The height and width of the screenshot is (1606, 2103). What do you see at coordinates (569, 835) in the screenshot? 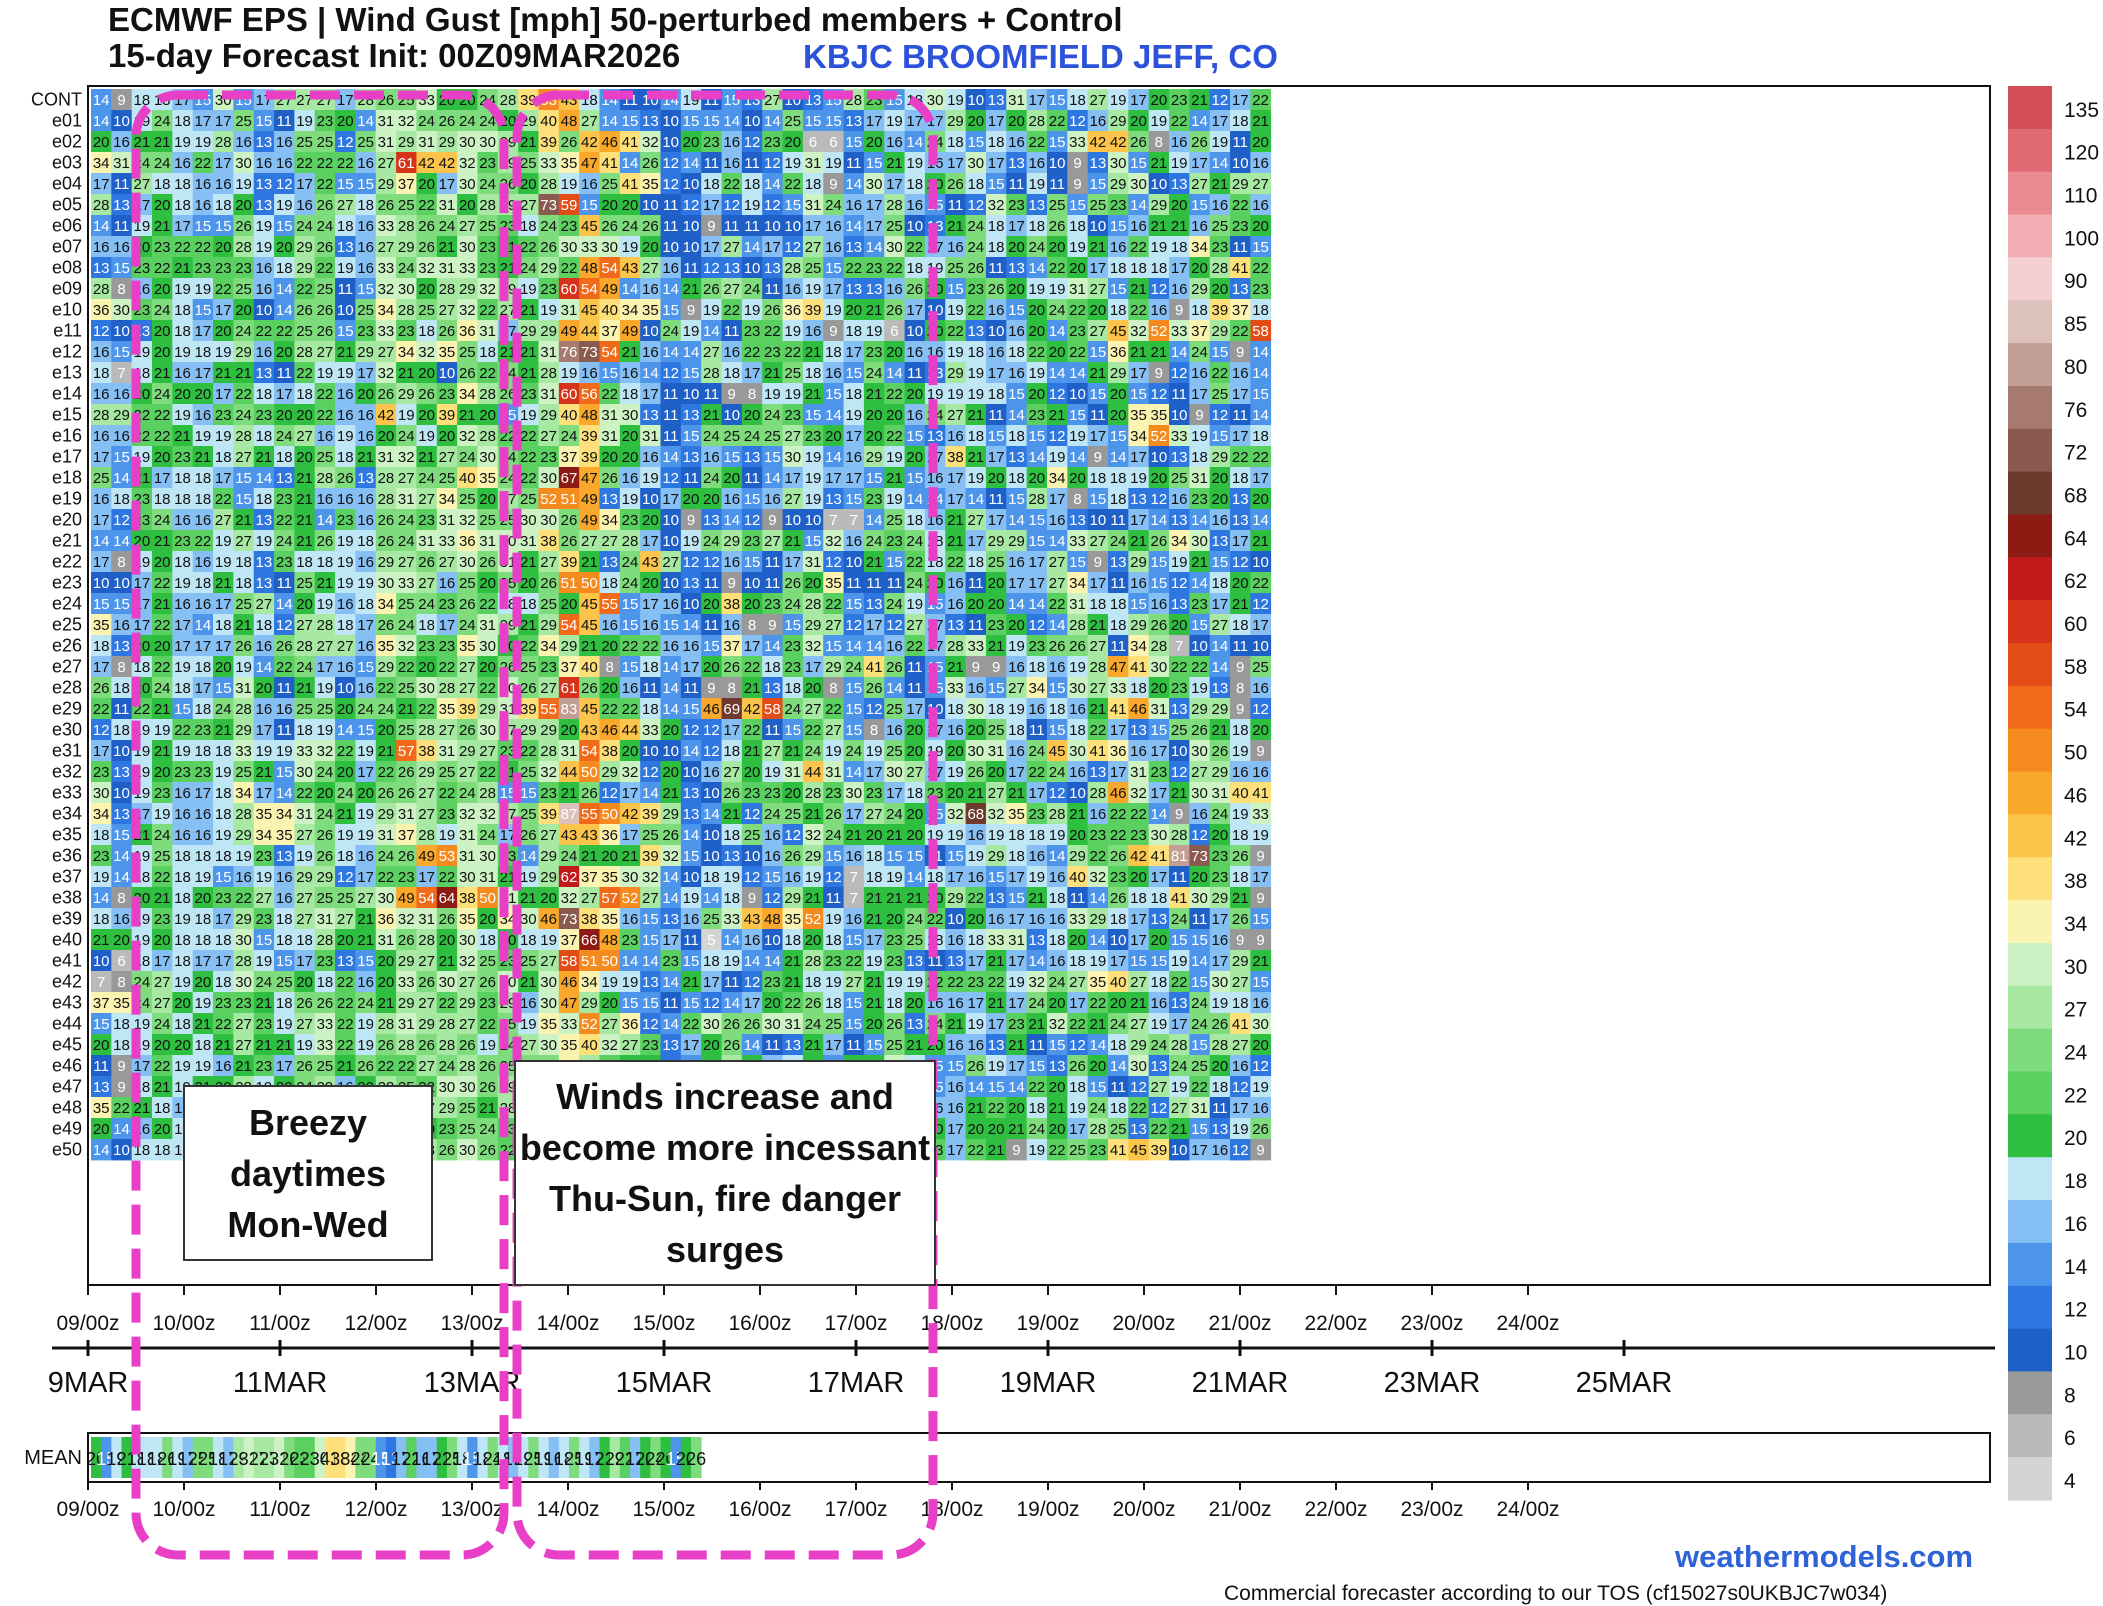
I see `cell-value: 43` at bounding box center [569, 835].